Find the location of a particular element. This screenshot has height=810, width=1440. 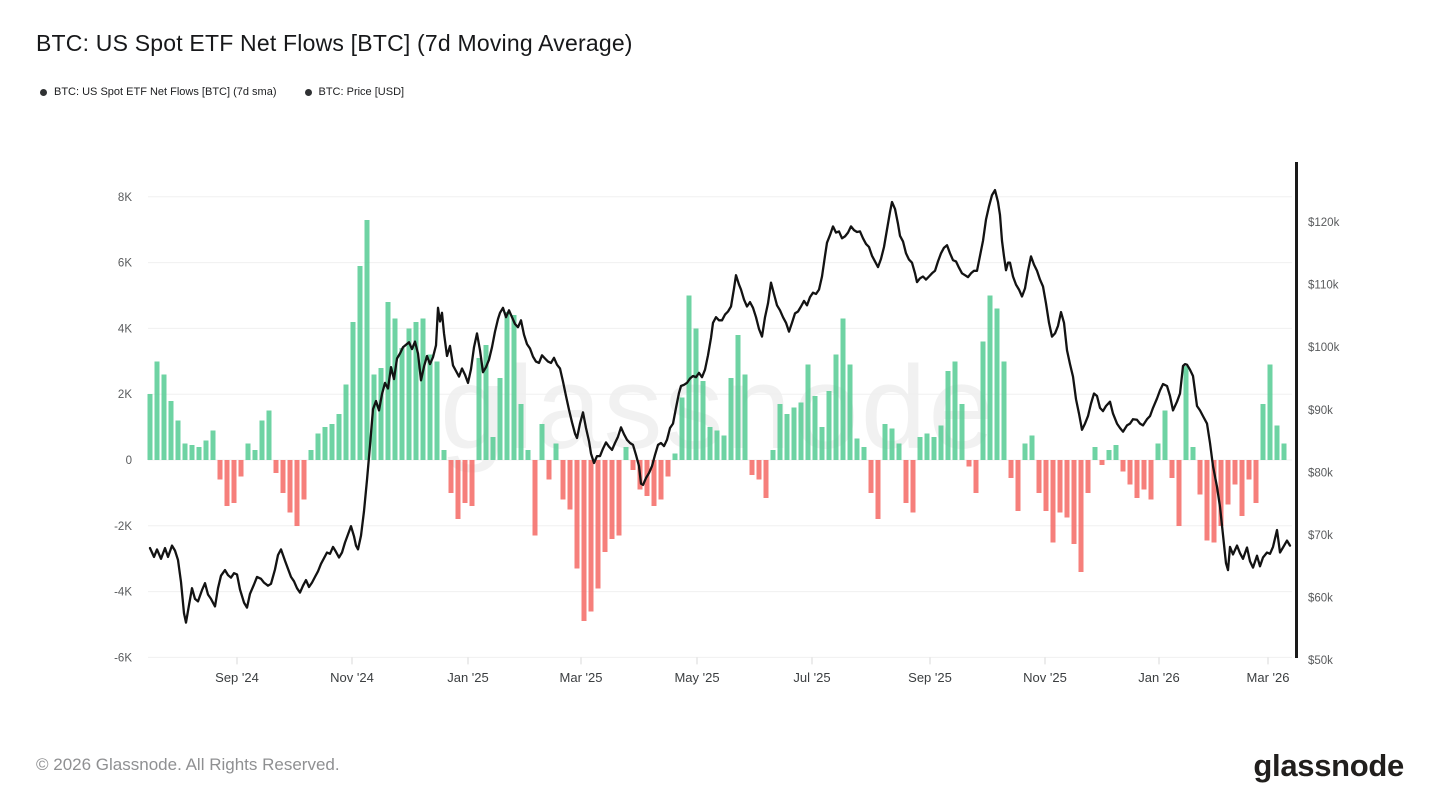

y-right-tick-label: $100k is located at coordinates (1324, 348).